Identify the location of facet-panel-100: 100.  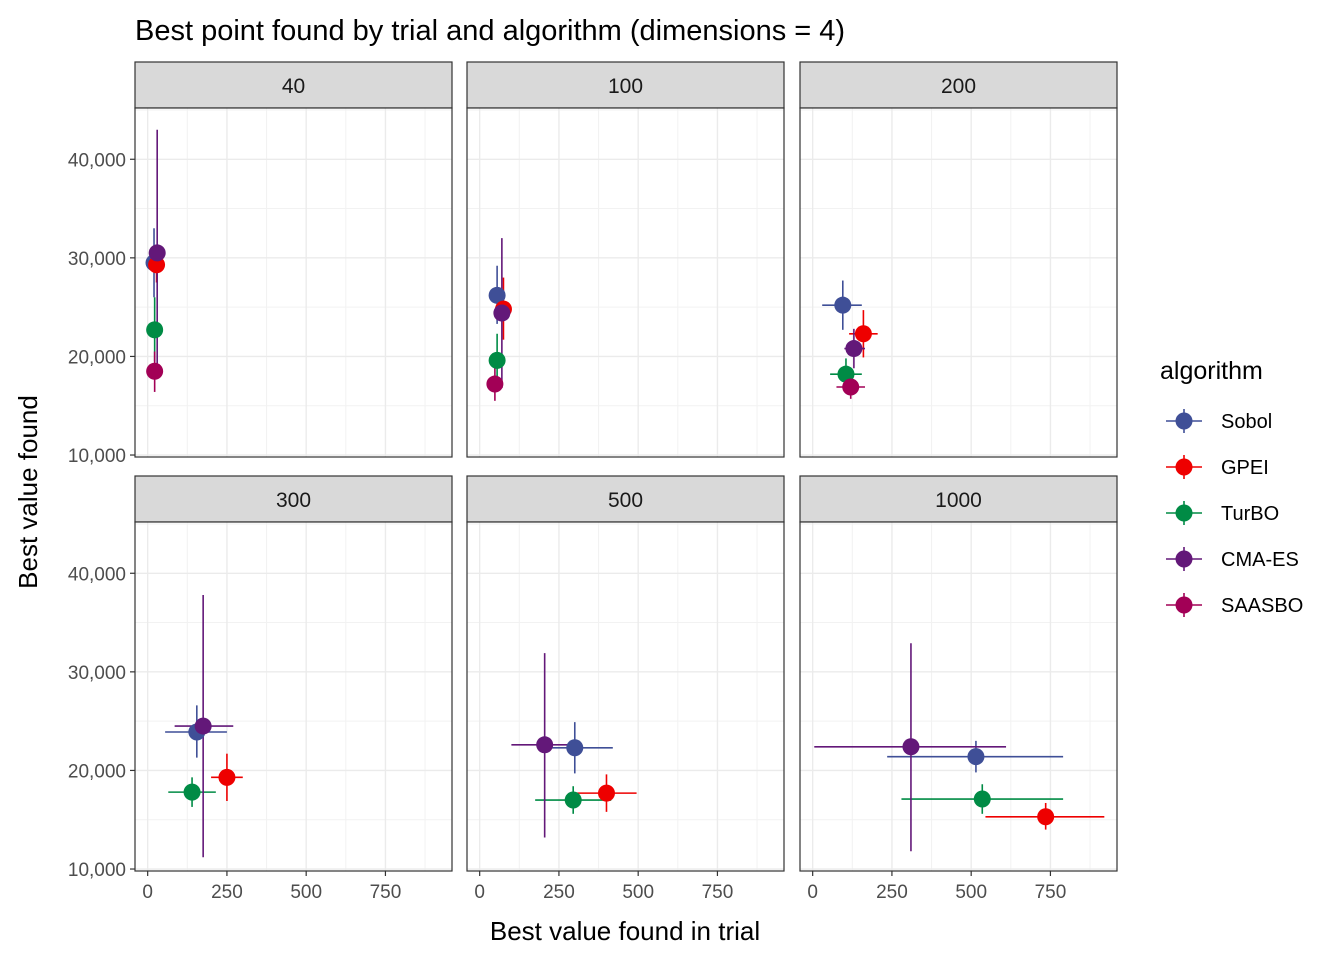
(625, 259).